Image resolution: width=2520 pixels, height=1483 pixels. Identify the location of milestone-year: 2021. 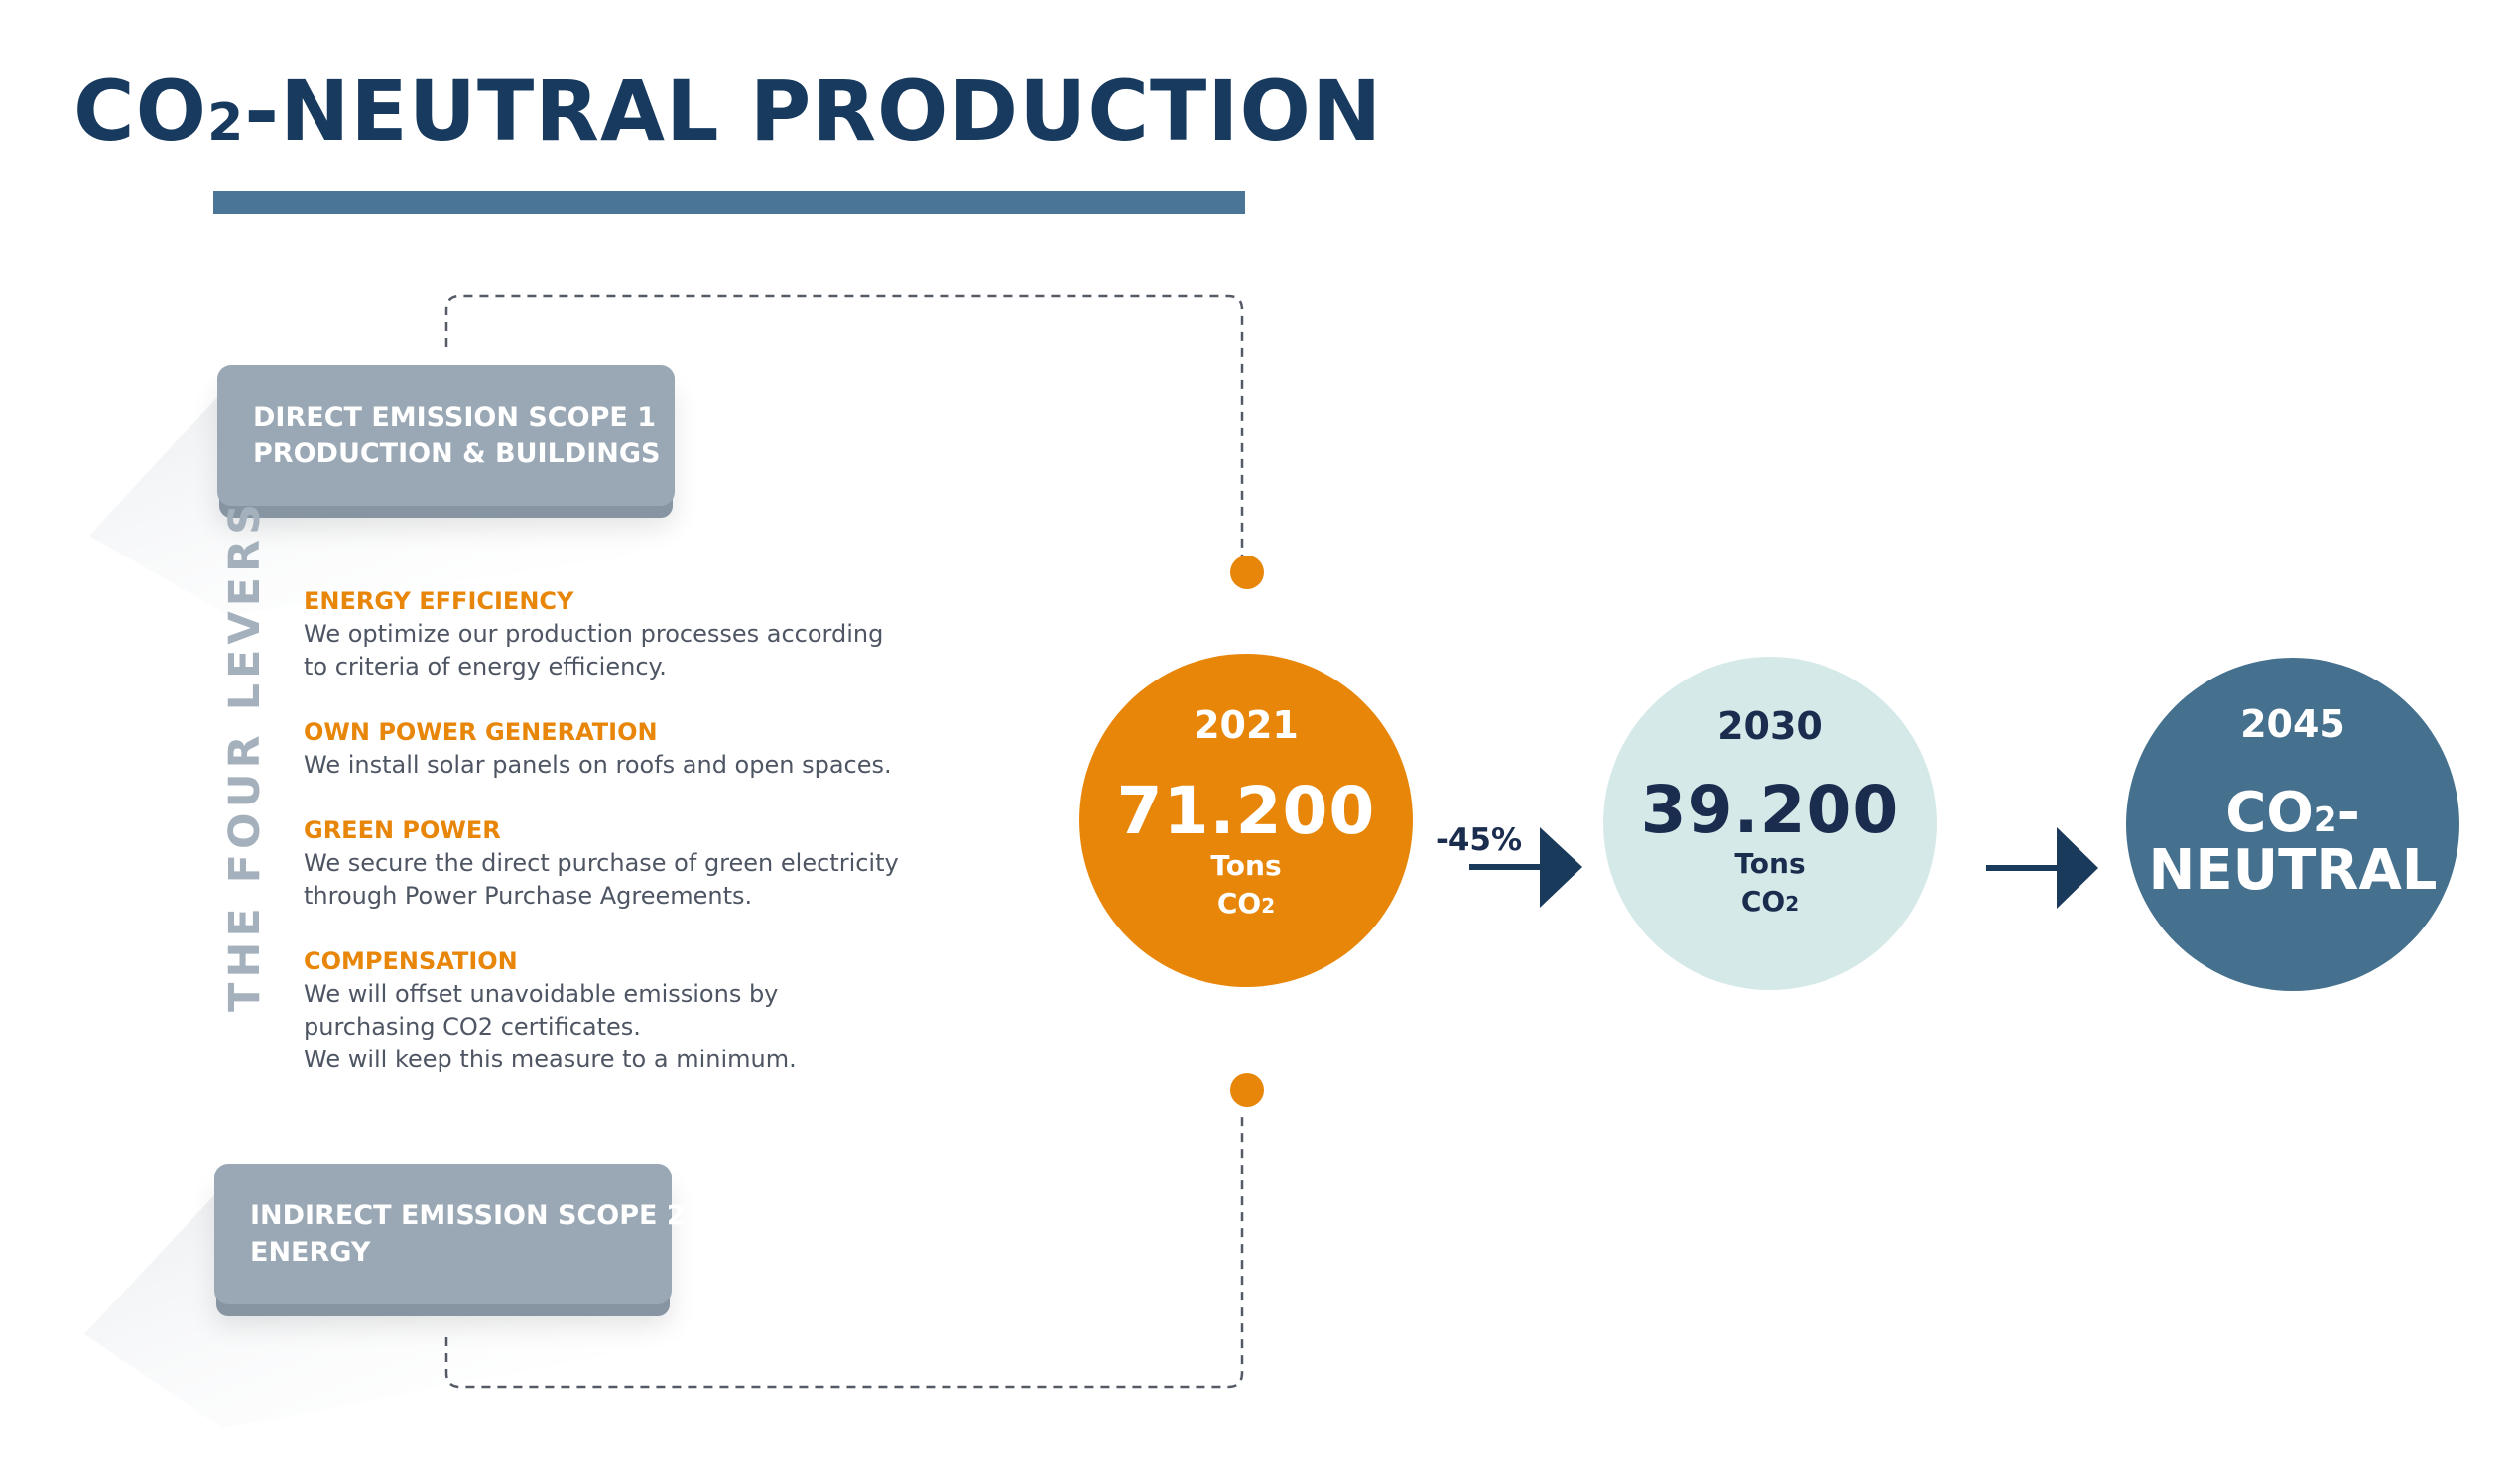
(1246, 725).